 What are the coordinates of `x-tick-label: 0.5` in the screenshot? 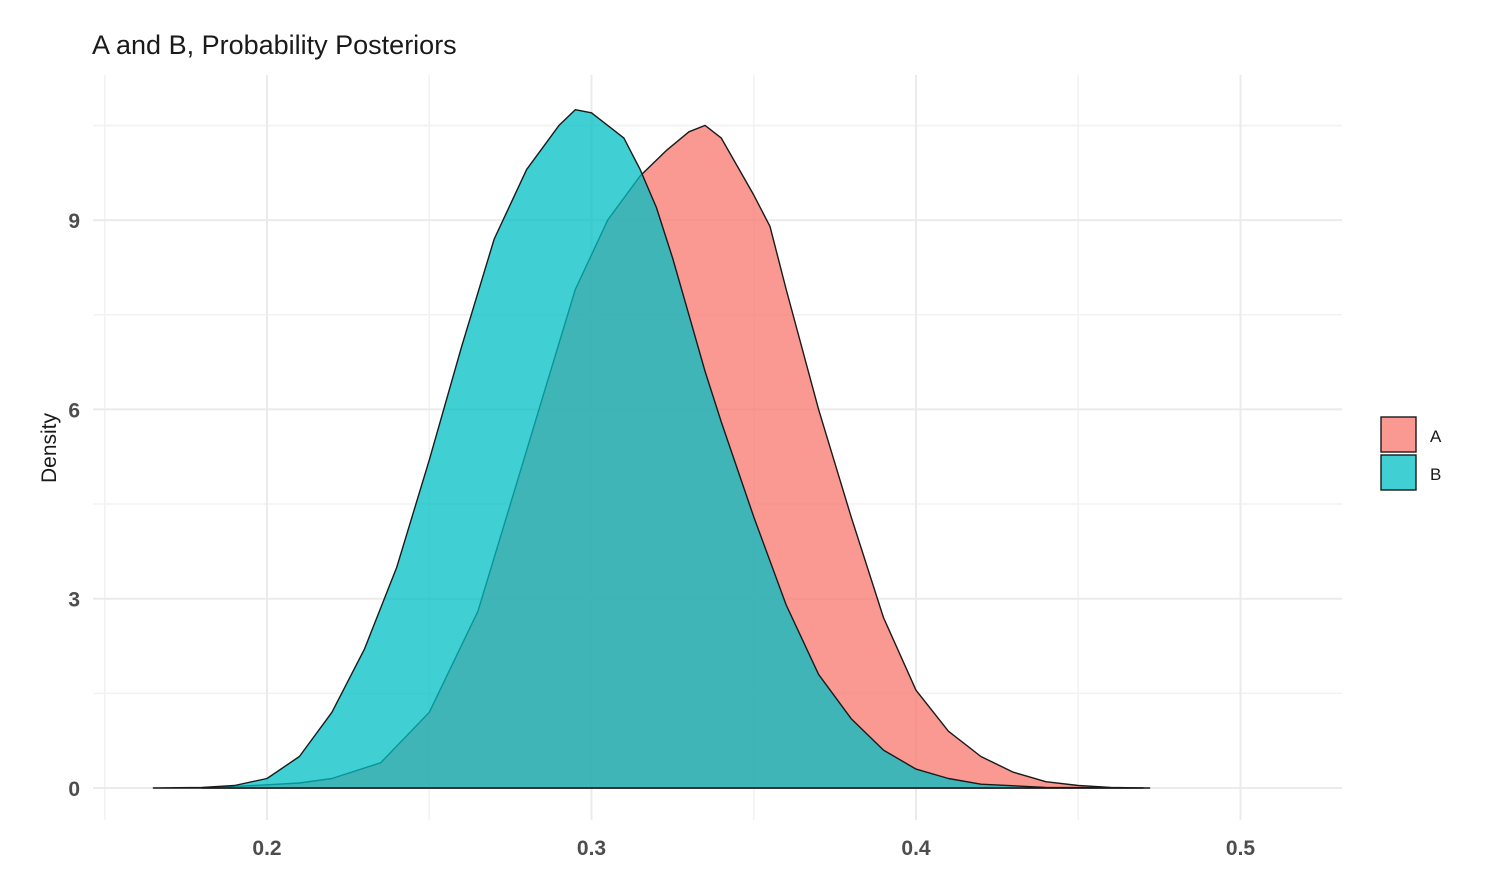 It's located at (1241, 848).